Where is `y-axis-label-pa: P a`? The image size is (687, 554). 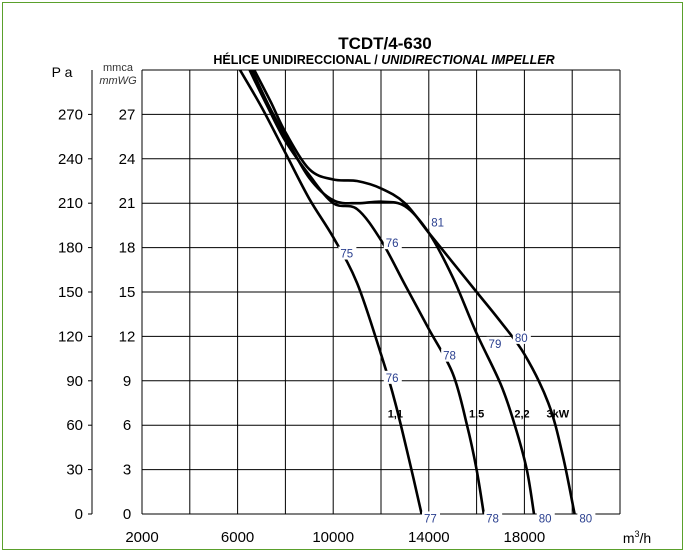
y-axis-label-pa: P a is located at coordinates (62, 72).